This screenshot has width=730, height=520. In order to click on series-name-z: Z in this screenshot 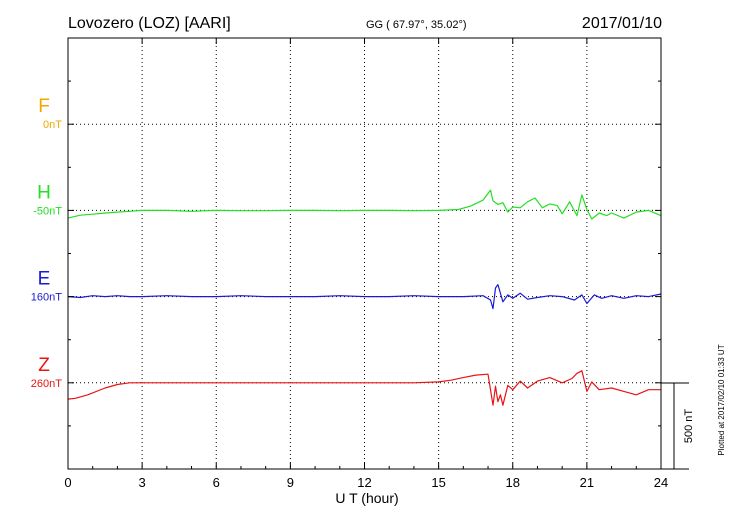, I will do `click(44, 365)`.